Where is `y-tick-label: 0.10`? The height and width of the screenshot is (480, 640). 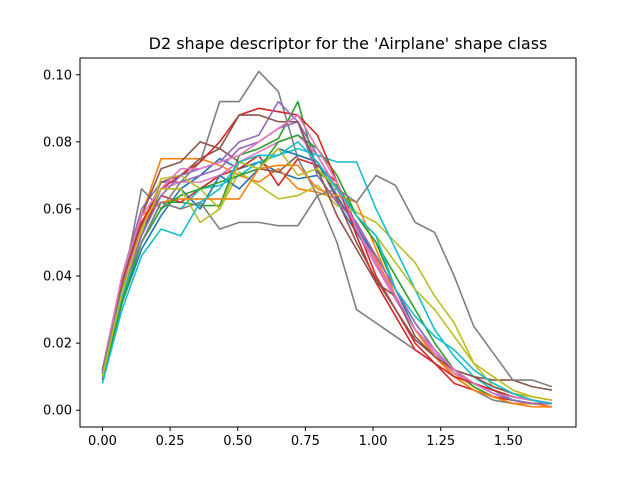 y-tick-label: 0.10 is located at coordinates (57, 75).